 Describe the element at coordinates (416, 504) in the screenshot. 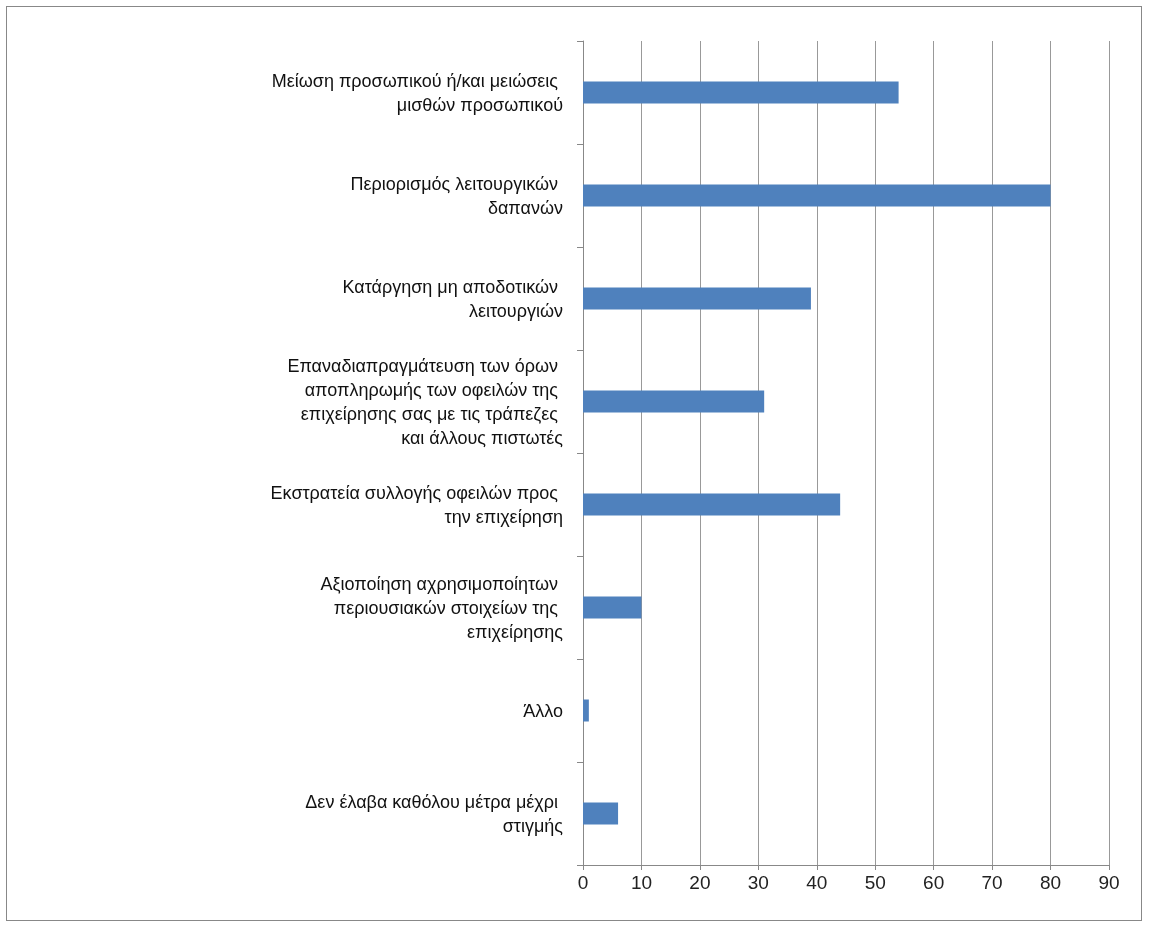

I see `y-tick-label: Εκστρατεία συλλογής οφειλών προς την επιχείρηση` at that location.